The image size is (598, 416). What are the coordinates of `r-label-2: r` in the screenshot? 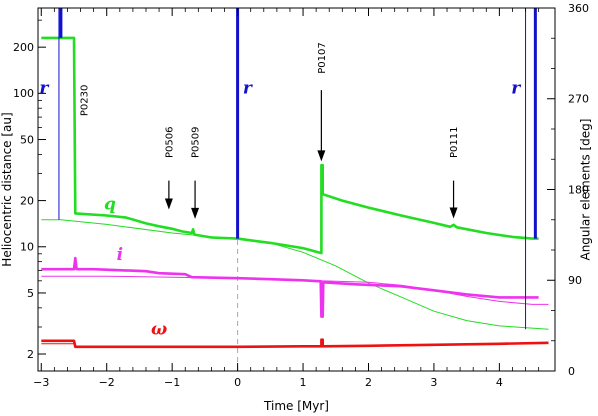 It's located at (248, 88).